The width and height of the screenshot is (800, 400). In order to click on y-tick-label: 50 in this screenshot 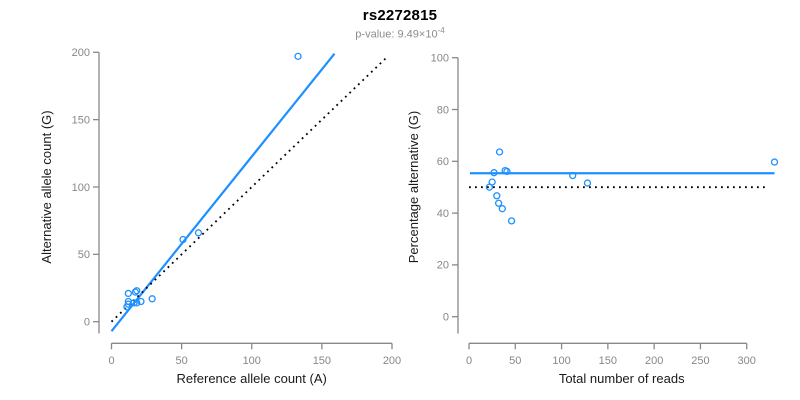, I will do `click(84, 255)`.